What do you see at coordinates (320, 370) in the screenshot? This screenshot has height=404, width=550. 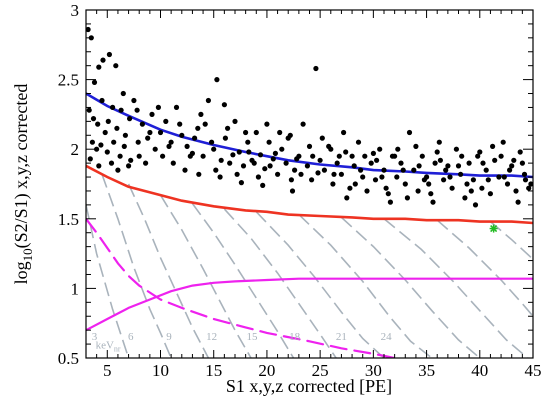 I see `x-tick-label-25: 25` at bounding box center [320, 370].